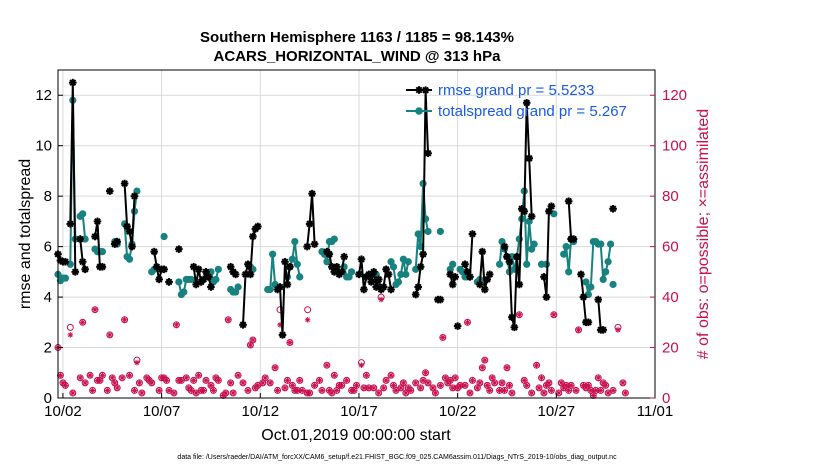 This screenshot has height=470, width=830. What do you see at coordinates (666, 398) in the screenshot?
I see `y-right-tick-label: 0` at bounding box center [666, 398].